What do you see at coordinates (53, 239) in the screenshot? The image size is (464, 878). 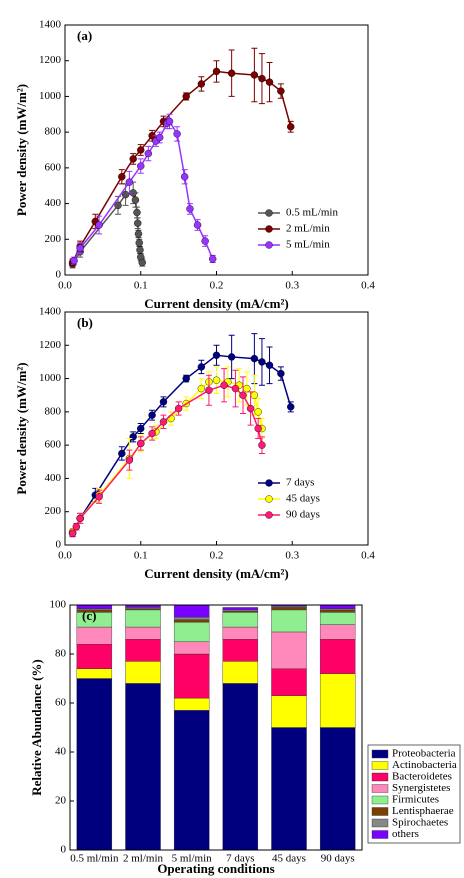 I see `y-tick-label: 200` at bounding box center [53, 239].